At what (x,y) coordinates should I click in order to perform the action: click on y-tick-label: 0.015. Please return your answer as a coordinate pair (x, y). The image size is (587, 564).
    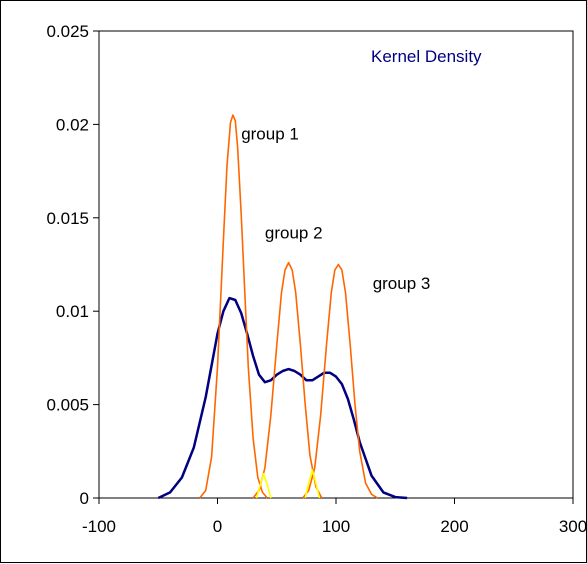
    Looking at the image, I should click on (67, 218).